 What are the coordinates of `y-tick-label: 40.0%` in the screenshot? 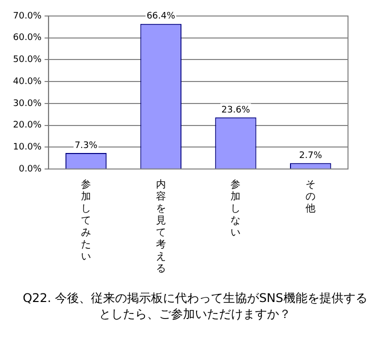 It's located at (27, 81).